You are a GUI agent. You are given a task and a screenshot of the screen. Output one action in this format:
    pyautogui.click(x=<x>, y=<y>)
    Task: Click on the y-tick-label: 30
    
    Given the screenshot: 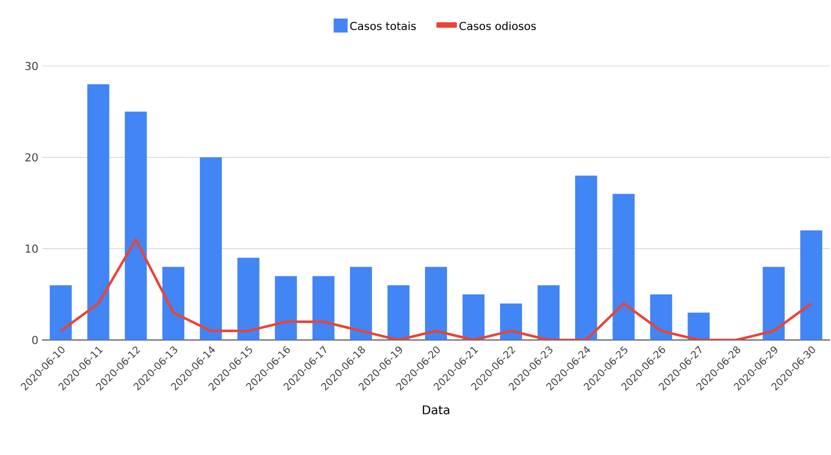 What is the action you would take?
    pyautogui.click(x=31, y=66)
    